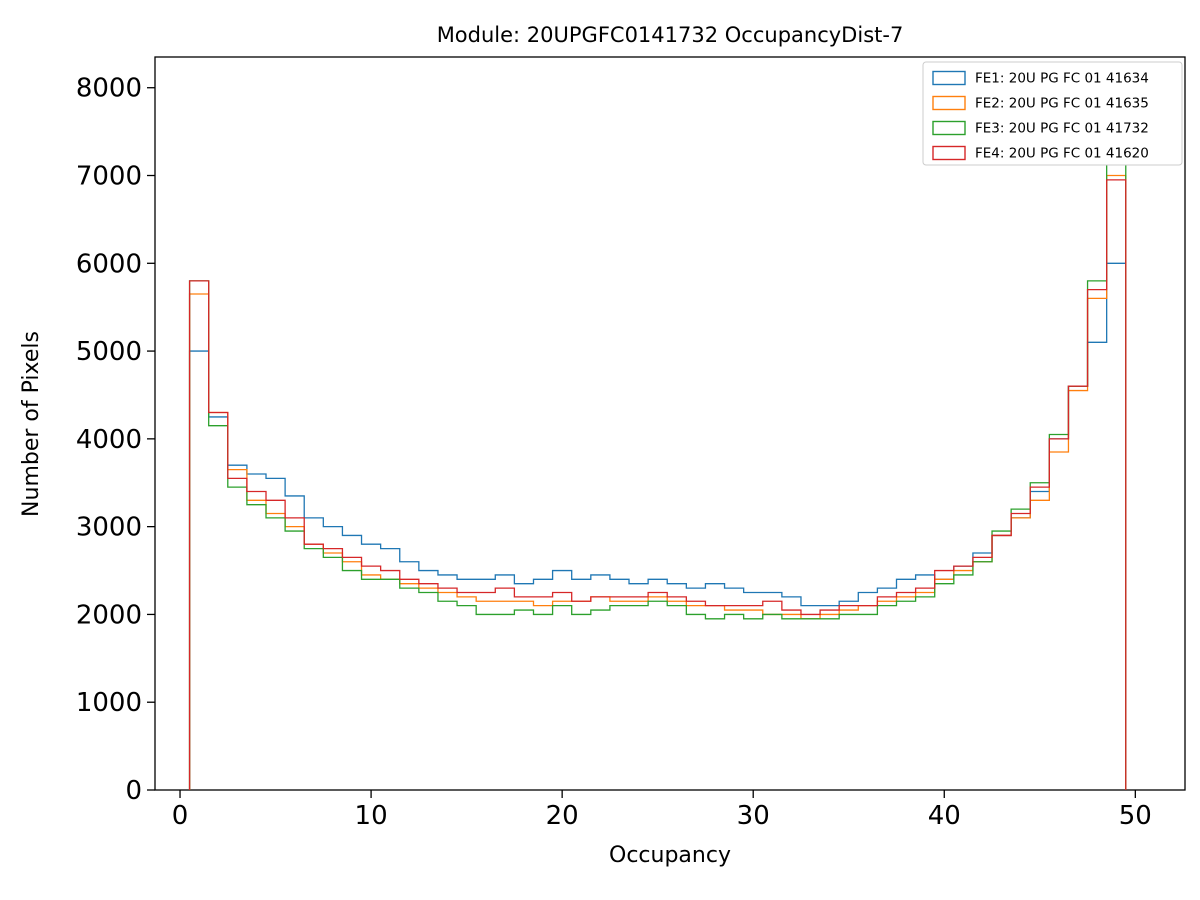  I want to click on x-tick-label: 0, so click(180, 816).